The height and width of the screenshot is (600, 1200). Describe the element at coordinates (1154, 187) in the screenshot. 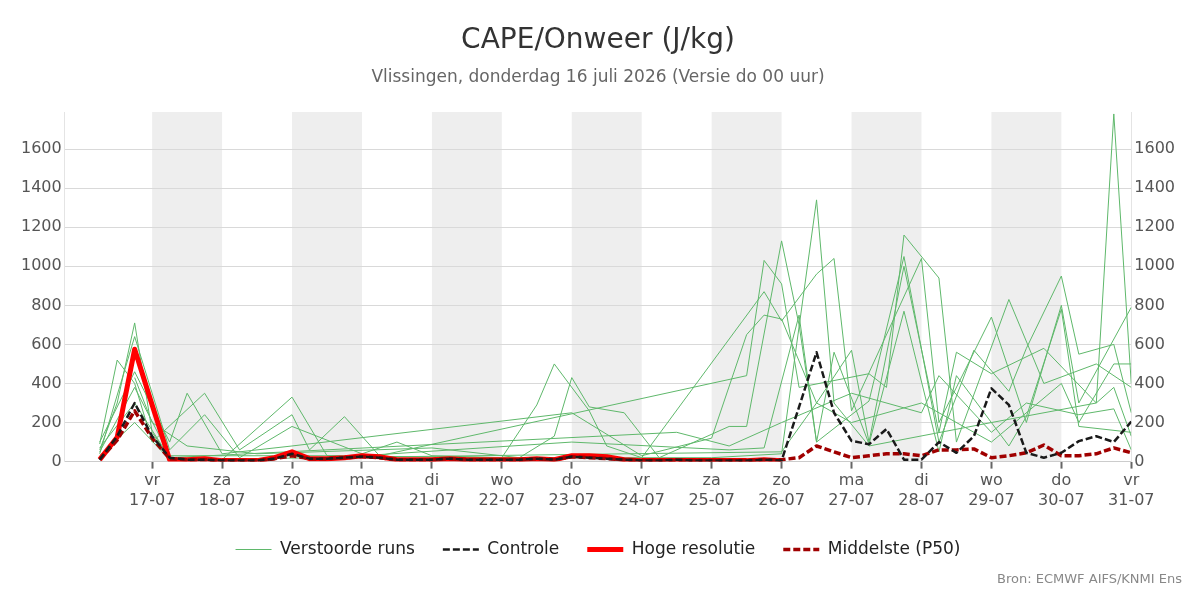

I see `y2-tick-label: 1400` at that location.